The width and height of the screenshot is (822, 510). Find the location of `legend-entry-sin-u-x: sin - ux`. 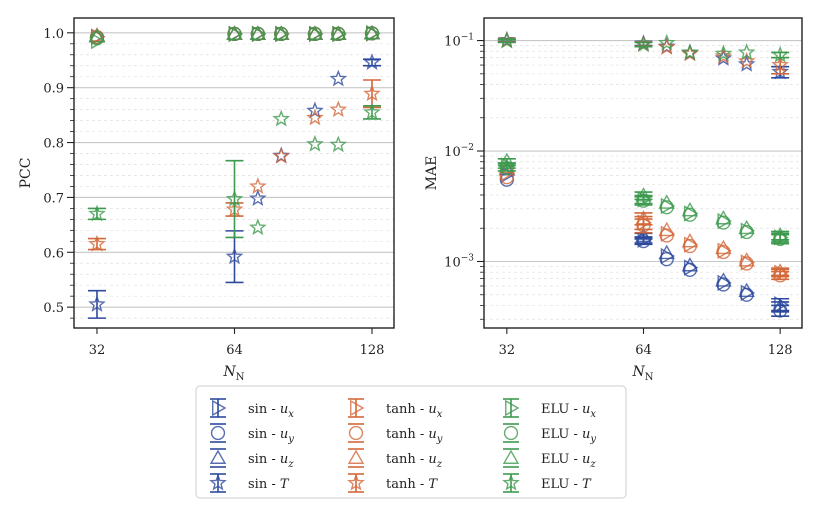

legend-entry-sin-u-x: sin - ux is located at coordinates (252, 409).